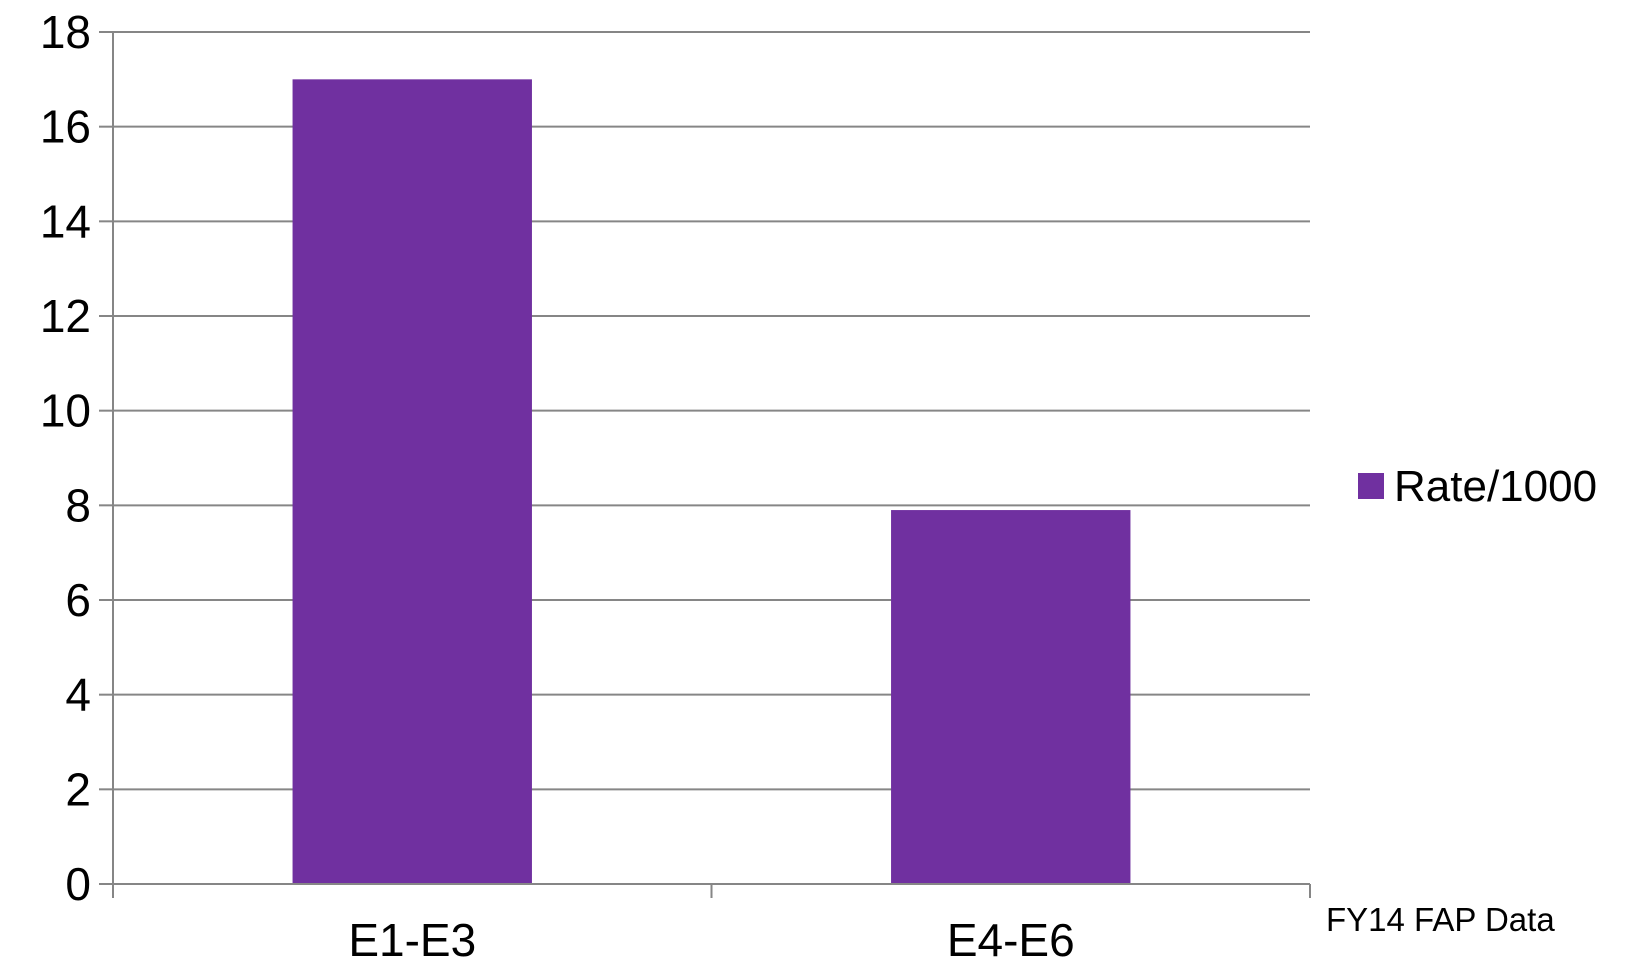  What do you see at coordinates (78, 789) in the screenshot?
I see `y-tick-label: 2` at bounding box center [78, 789].